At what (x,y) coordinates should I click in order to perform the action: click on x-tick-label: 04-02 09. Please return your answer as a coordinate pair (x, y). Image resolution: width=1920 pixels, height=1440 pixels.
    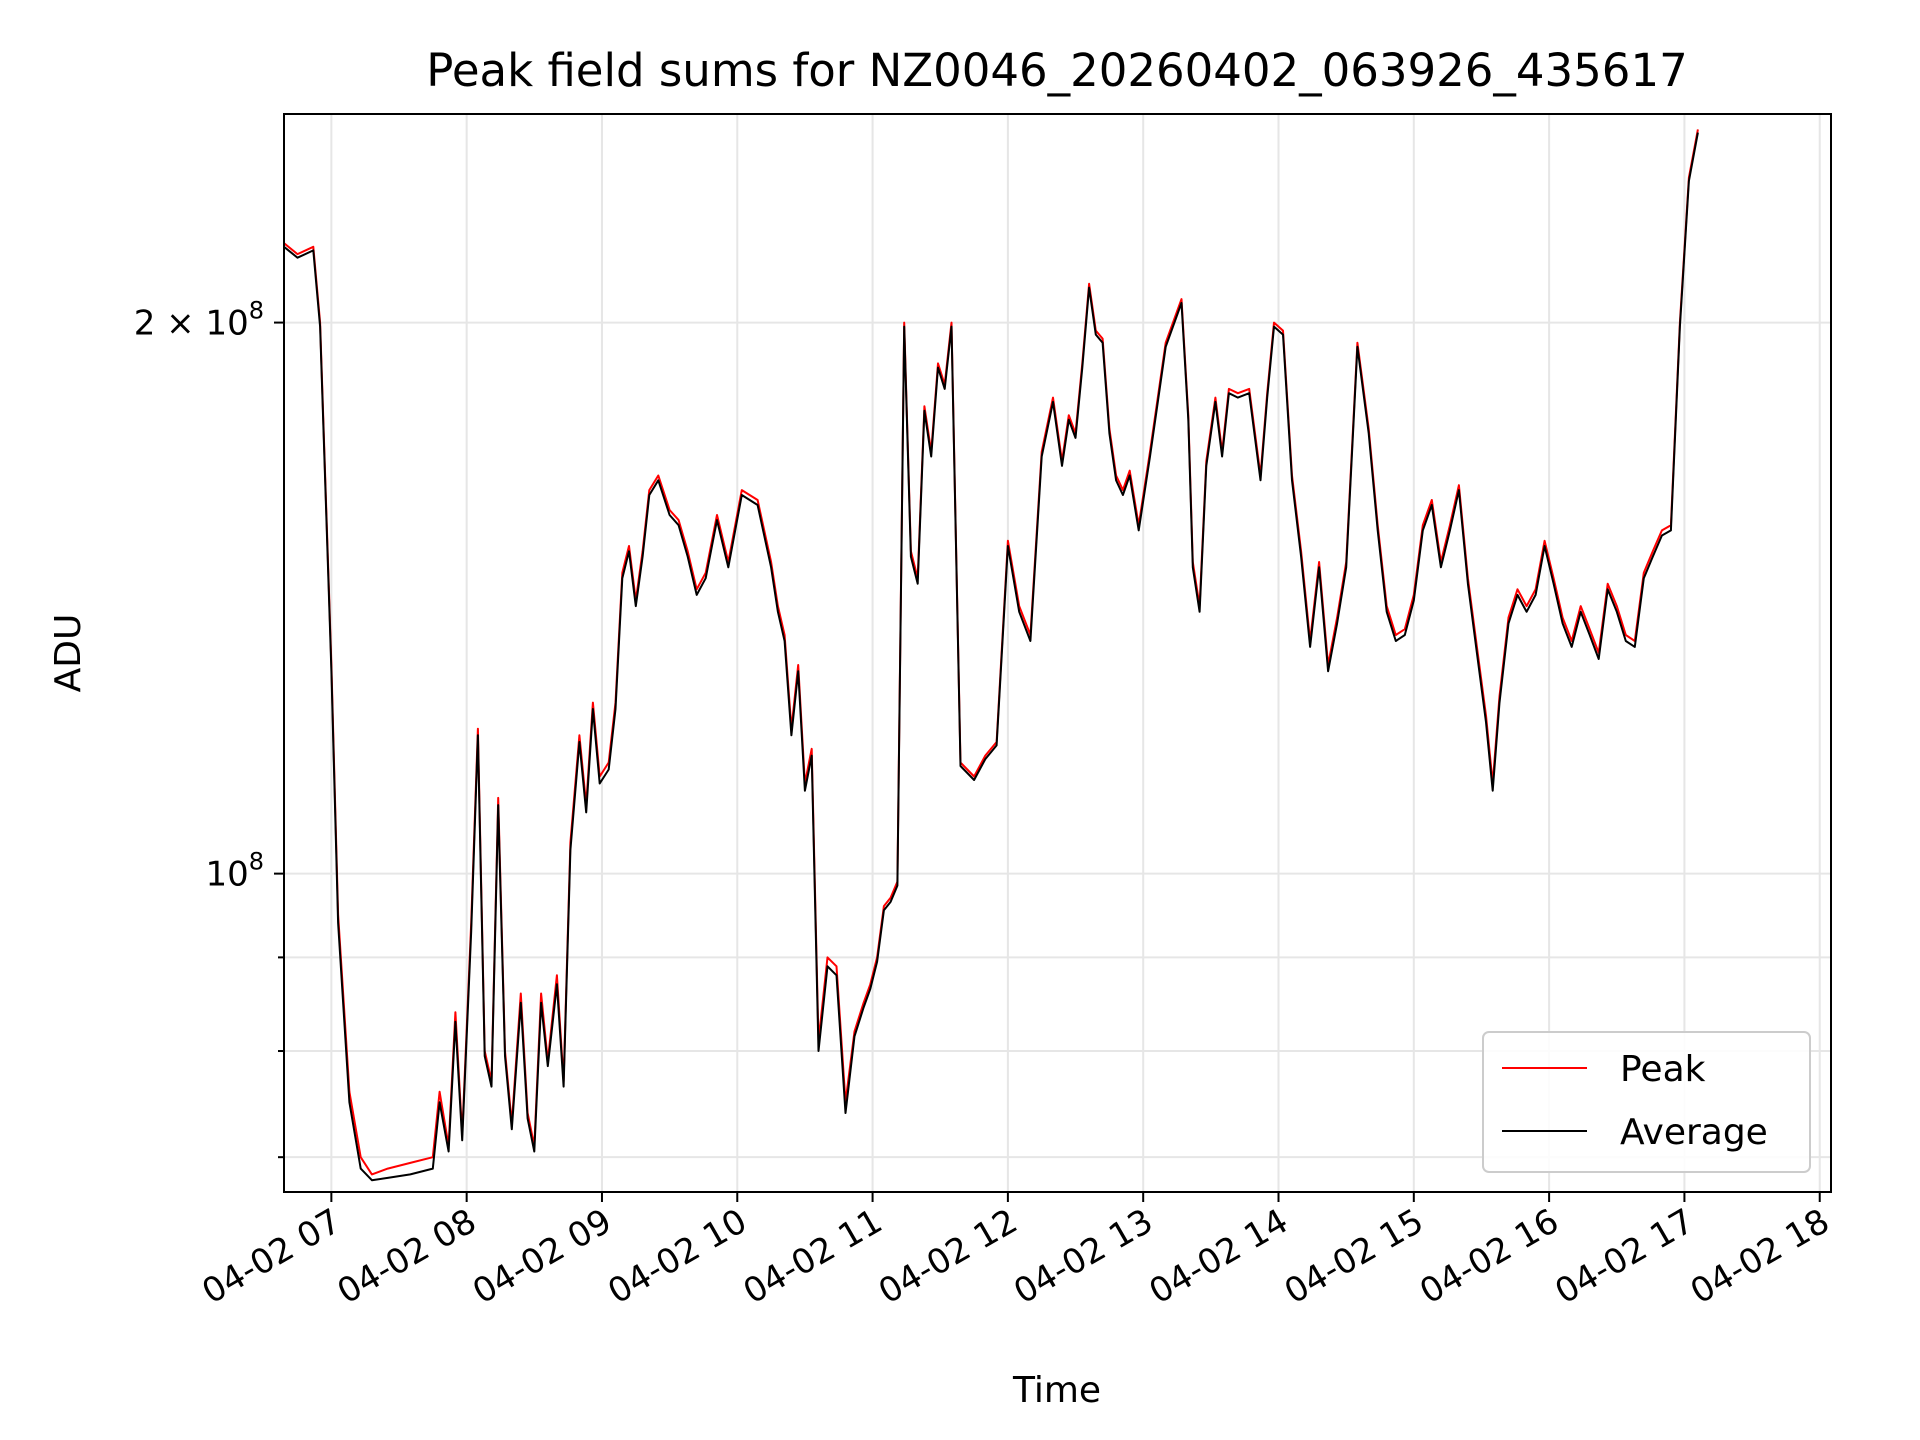
    Looking at the image, I should click on (542, 1256).